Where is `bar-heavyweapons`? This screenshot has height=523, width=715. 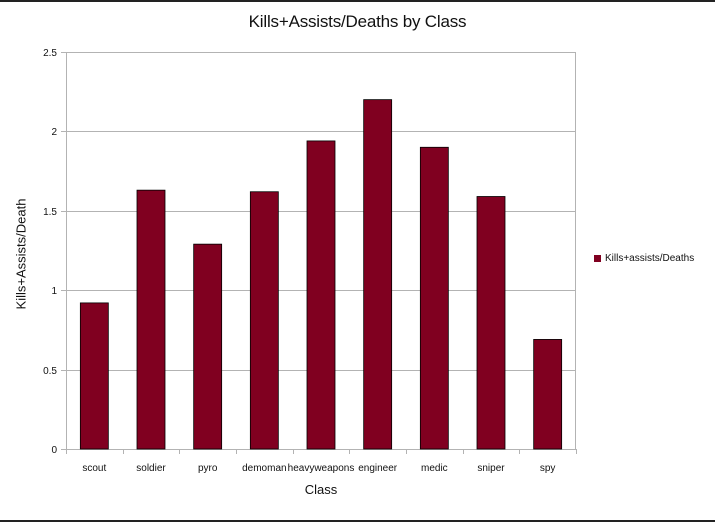
bar-heavyweapons is located at coordinates (321, 295).